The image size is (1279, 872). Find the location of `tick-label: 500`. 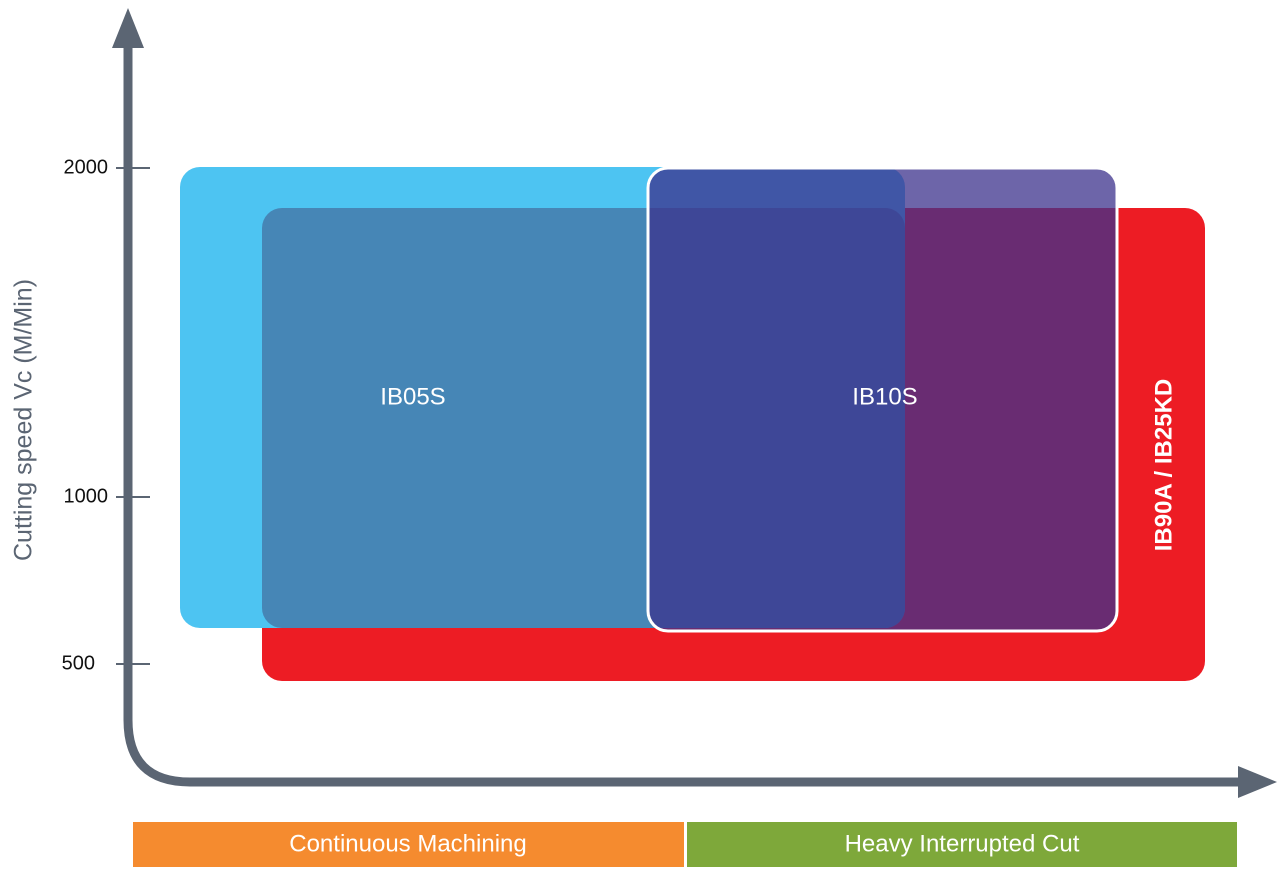

tick-label: 500 is located at coordinates (78, 663).